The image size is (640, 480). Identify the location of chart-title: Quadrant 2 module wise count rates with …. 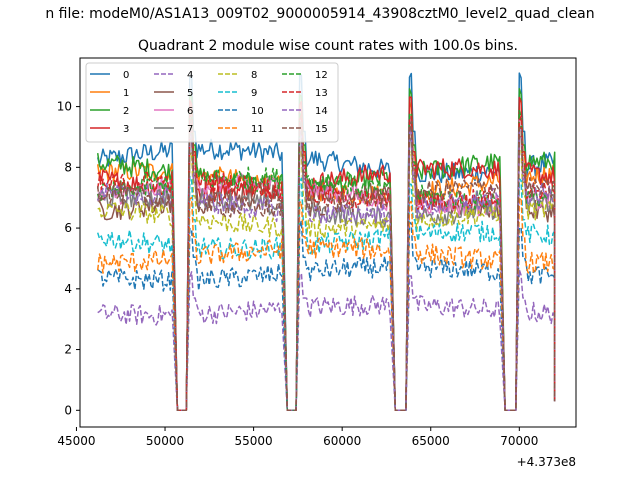
(328, 46).